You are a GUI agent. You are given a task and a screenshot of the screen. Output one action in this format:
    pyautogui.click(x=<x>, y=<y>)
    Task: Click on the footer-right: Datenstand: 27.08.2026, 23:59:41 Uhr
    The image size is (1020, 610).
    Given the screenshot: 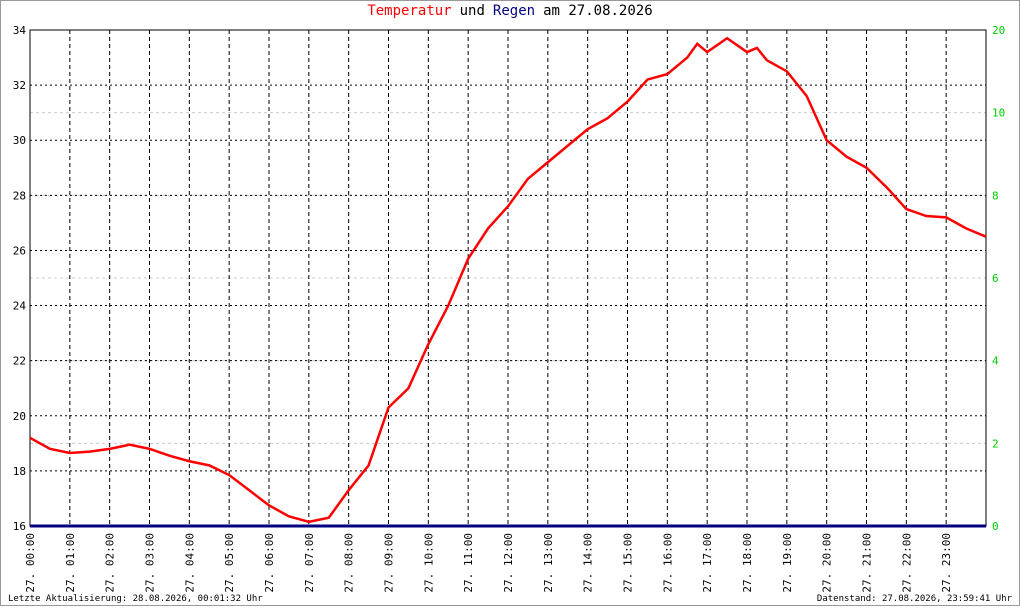 What is the action you would take?
    pyautogui.click(x=915, y=599)
    